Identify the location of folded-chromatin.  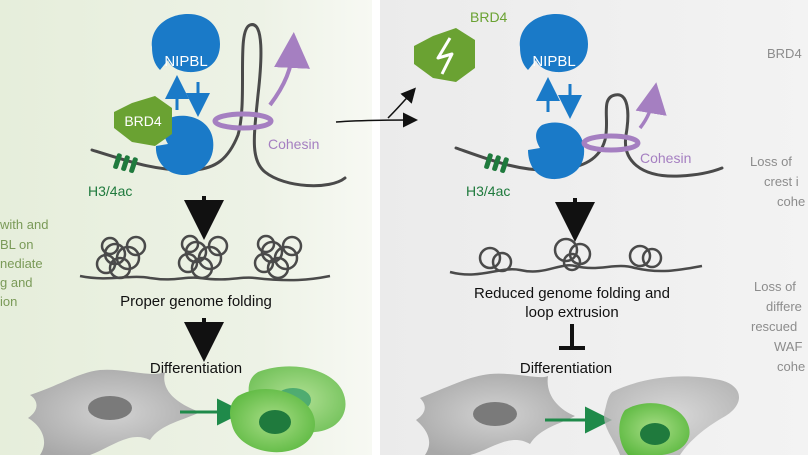
(205, 258).